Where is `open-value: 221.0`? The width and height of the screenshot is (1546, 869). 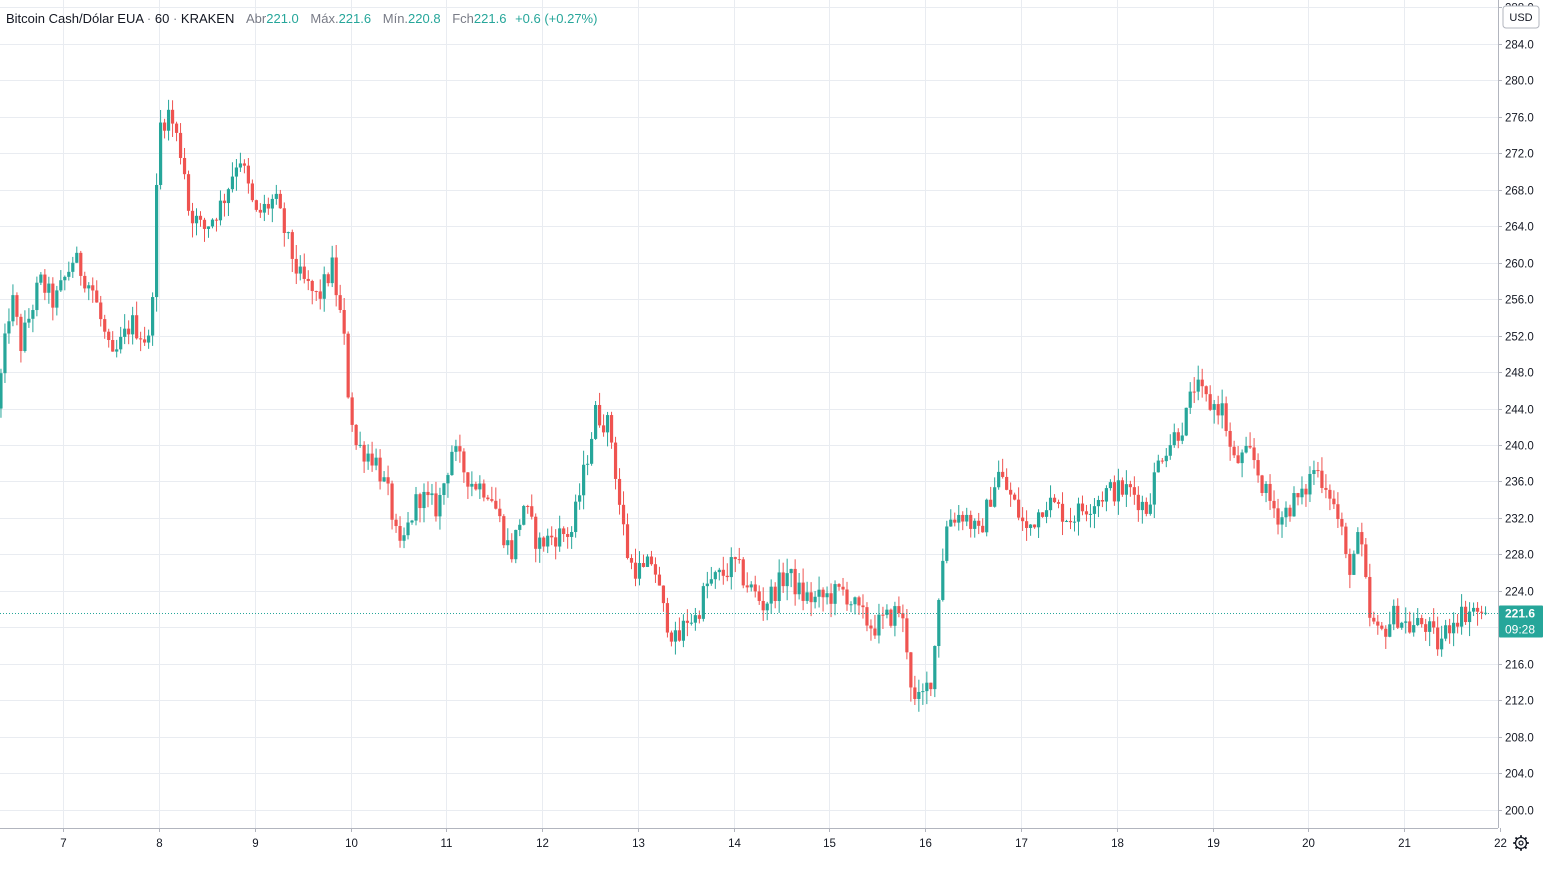
open-value: 221.0 is located at coordinates (282, 18).